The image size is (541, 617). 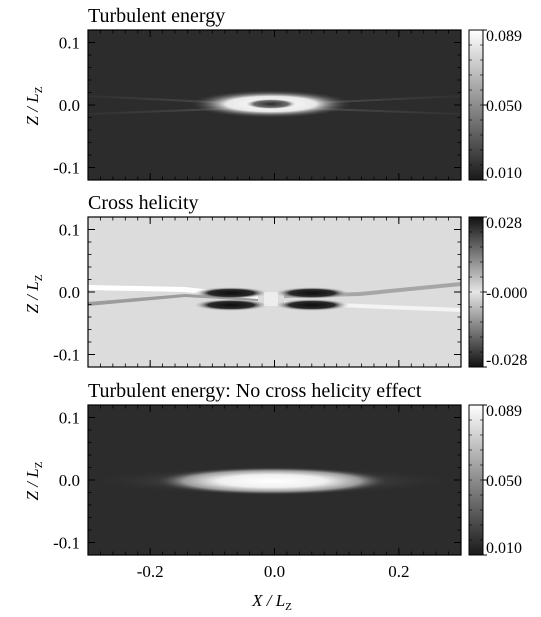 What do you see at coordinates (271, 299) in the screenshot?
I see `heatmap-center-gap` at bounding box center [271, 299].